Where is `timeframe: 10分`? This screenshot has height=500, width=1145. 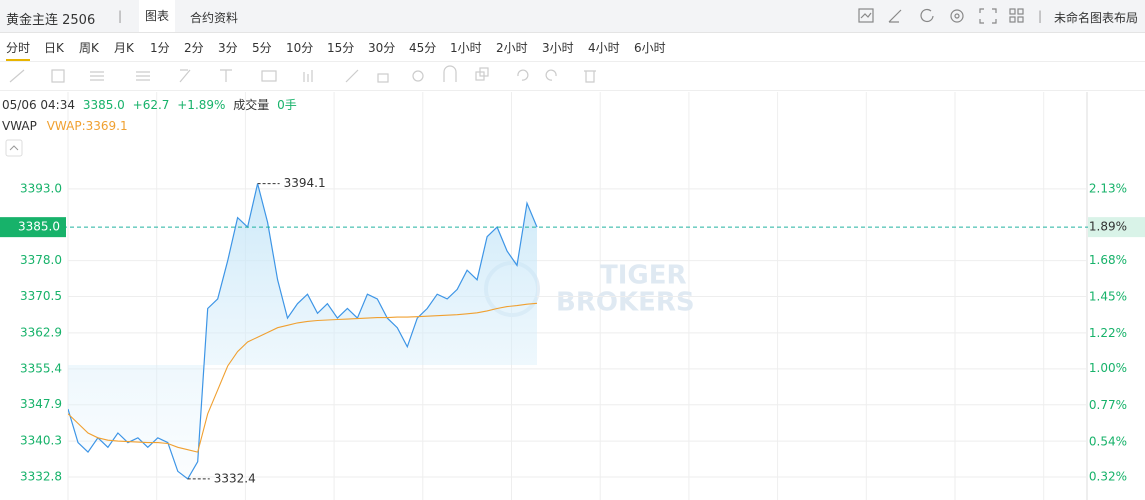
timeframe: 10分 is located at coordinates (300, 48).